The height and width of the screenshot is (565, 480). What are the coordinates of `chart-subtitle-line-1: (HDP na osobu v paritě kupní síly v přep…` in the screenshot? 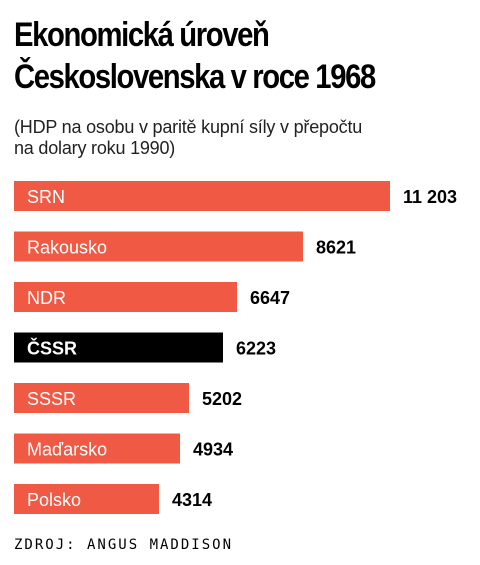 It's located at (188, 127).